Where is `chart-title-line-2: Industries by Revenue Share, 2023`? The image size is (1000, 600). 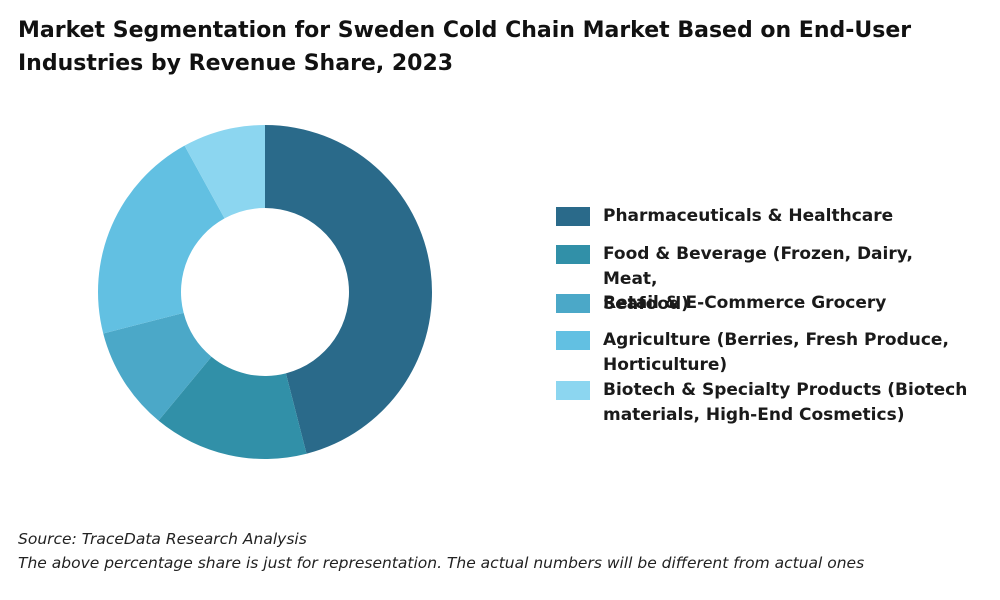
chart-title-line-2: Industries by Revenue Share, 2023 is located at coordinates (236, 63).